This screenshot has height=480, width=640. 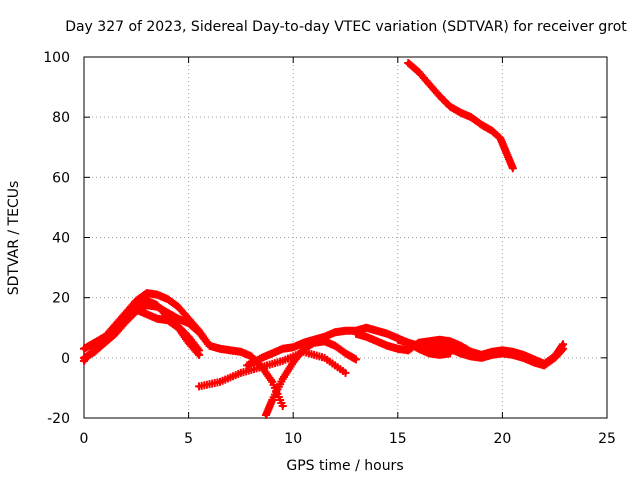 What do you see at coordinates (65, 359) in the screenshot?
I see `y-tick-label: 0` at bounding box center [65, 359].